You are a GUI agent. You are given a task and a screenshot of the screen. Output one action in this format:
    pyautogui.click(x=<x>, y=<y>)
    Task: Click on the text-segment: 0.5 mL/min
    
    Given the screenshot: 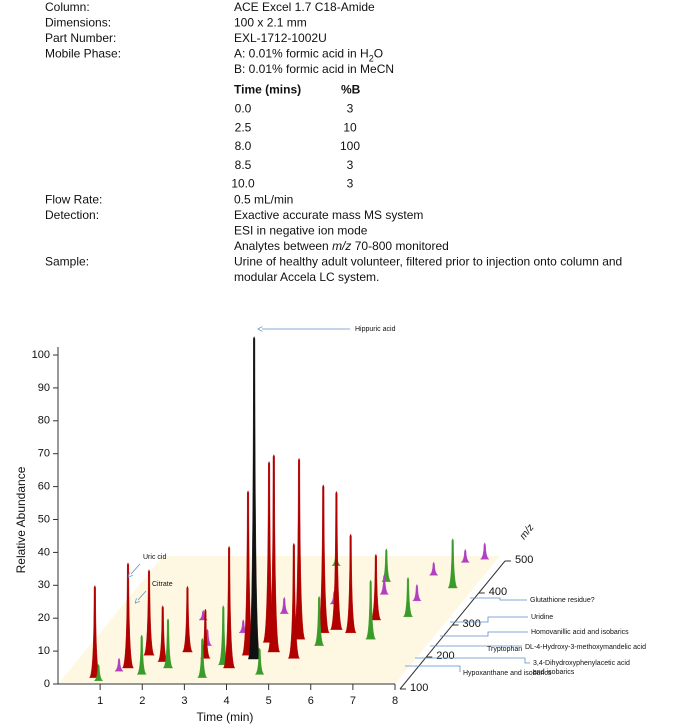 What is the action you would take?
    pyautogui.click(x=263, y=200)
    